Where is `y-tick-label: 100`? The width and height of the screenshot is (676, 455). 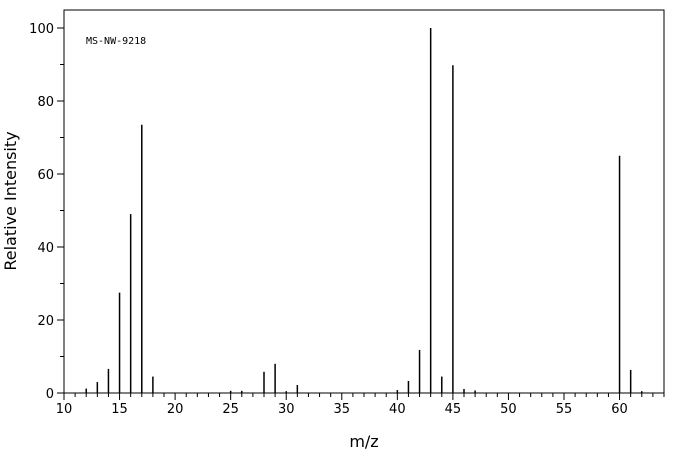
y-tick-label: 100 is located at coordinates (41, 29).